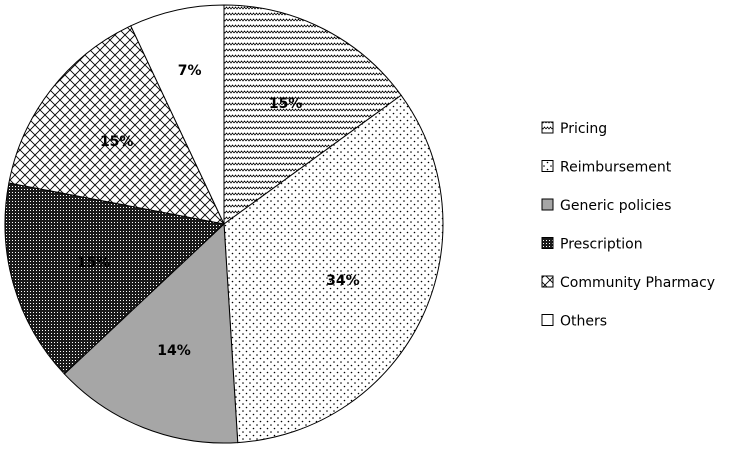  What do you see at coordinates (174, 351) in the screenshot?
I see `data-label: 14%` at bounding box center [174, 351].